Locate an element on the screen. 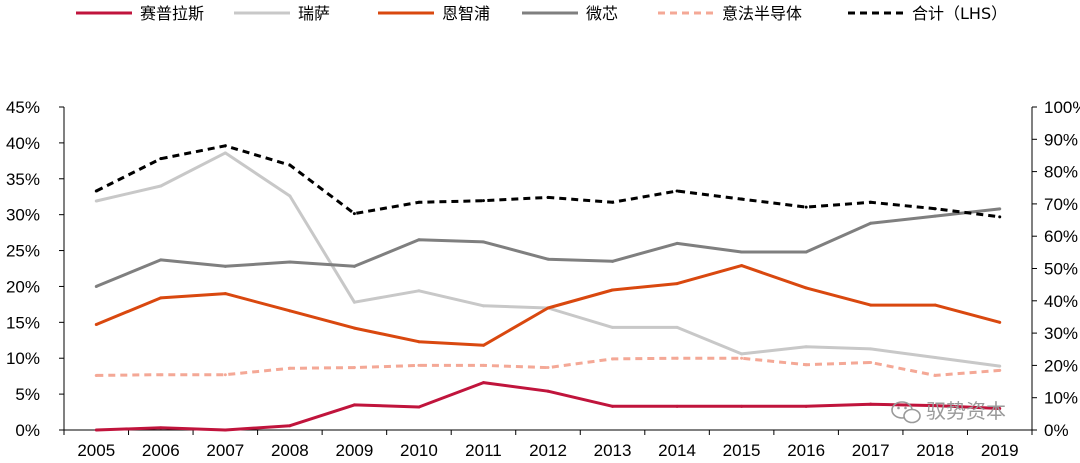  x-tick-label: 2013 is located at coordinates (613, 450).